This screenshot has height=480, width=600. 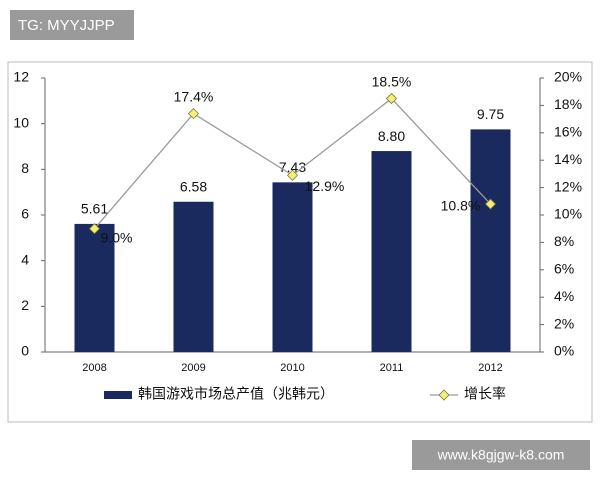 What do you see at coordinates (21, 122) in the screenshot?
I see `y-tick-label: 10` at bounding box center [21, 122].